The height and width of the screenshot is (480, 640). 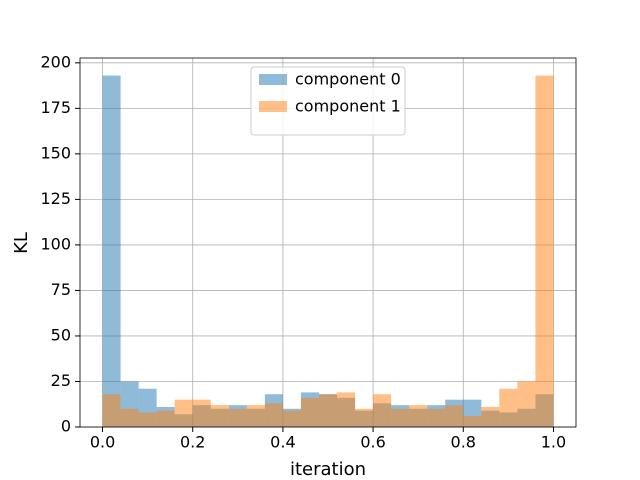 What do you see at coordinates (55, 243) in the screenshot?
I see `y-tick-label: 100` at bounding box center [55, 243].